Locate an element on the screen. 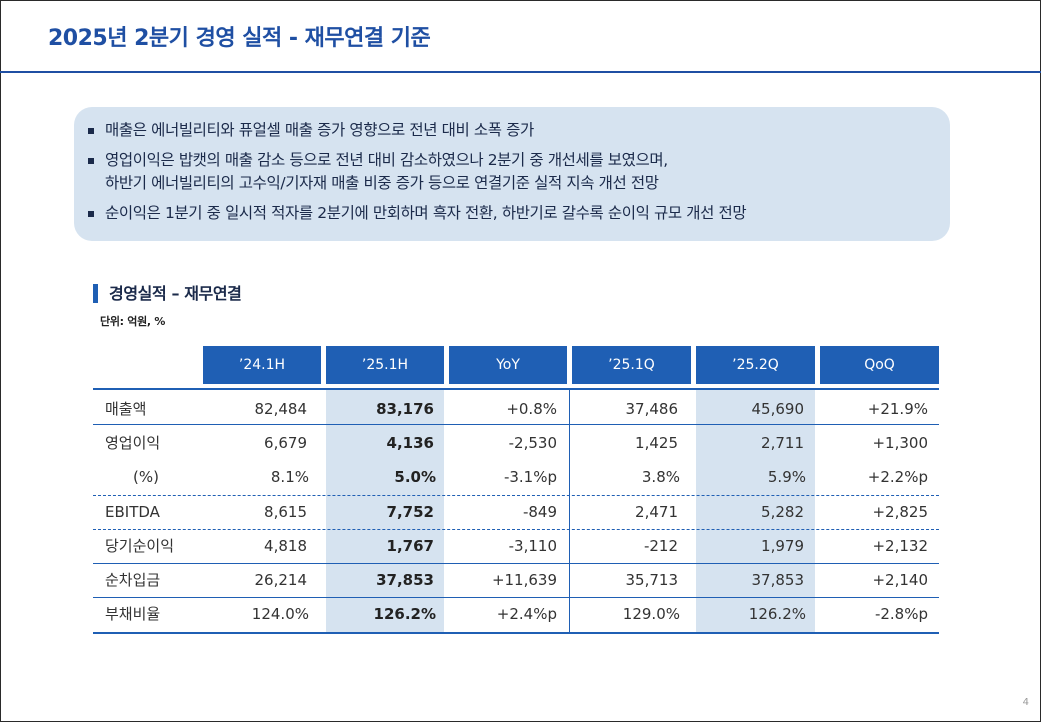 This screenshot has width=1041, height=722. table-cell: 2,471 is located at coordinates (656, 512).